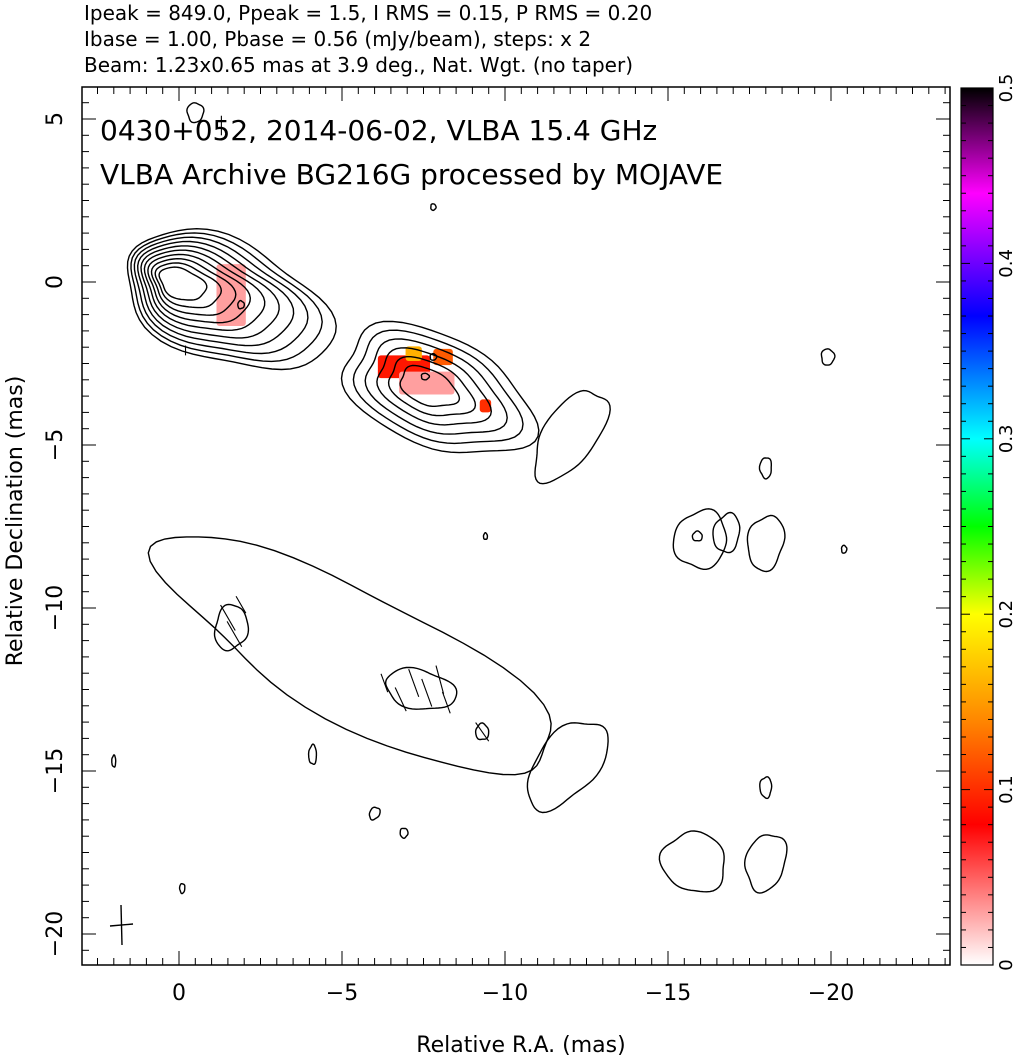 Image resolution: width=1021 pixels, height=1060 pixels. Describe the element at coordinates (378, 130) in the screenshot. I see `source-title: 0430+052, 2014-06-02, VLBA 15.4 GHz` at that location.